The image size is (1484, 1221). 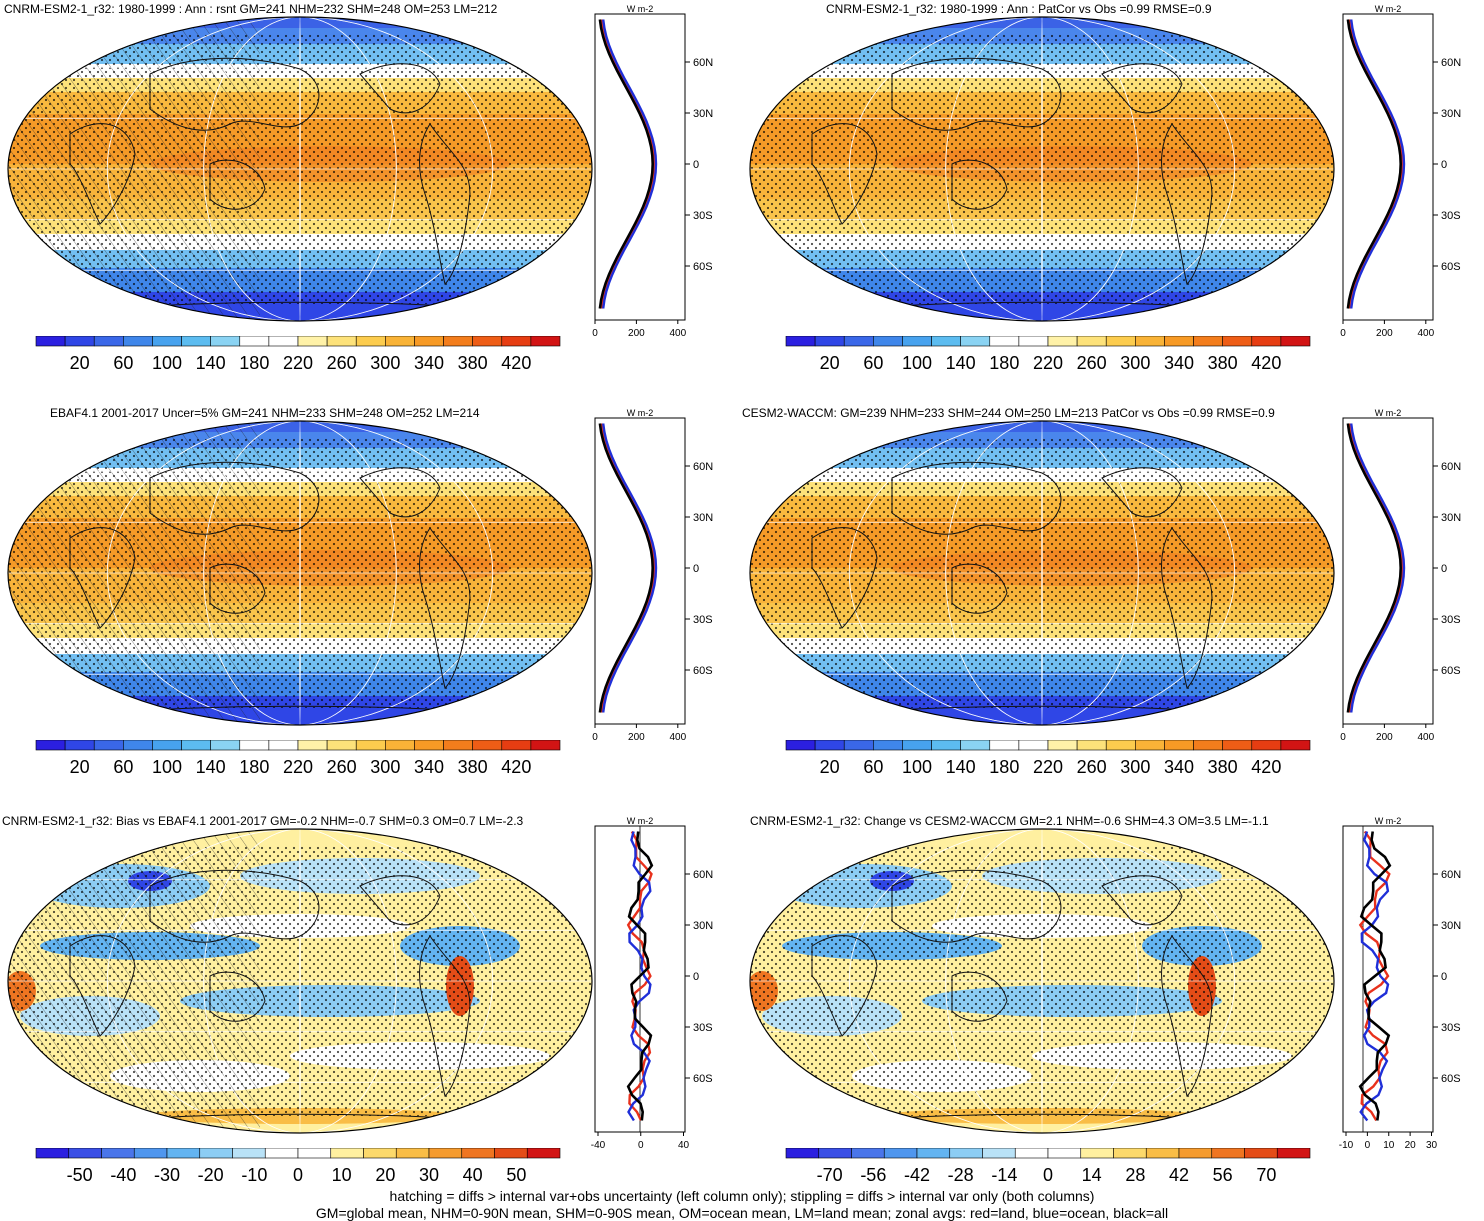 What do you see at coordinates (516, 1175) in the screenshot?
I see `colorbar-tick-label: 50` at bounding box center [516, 1175].